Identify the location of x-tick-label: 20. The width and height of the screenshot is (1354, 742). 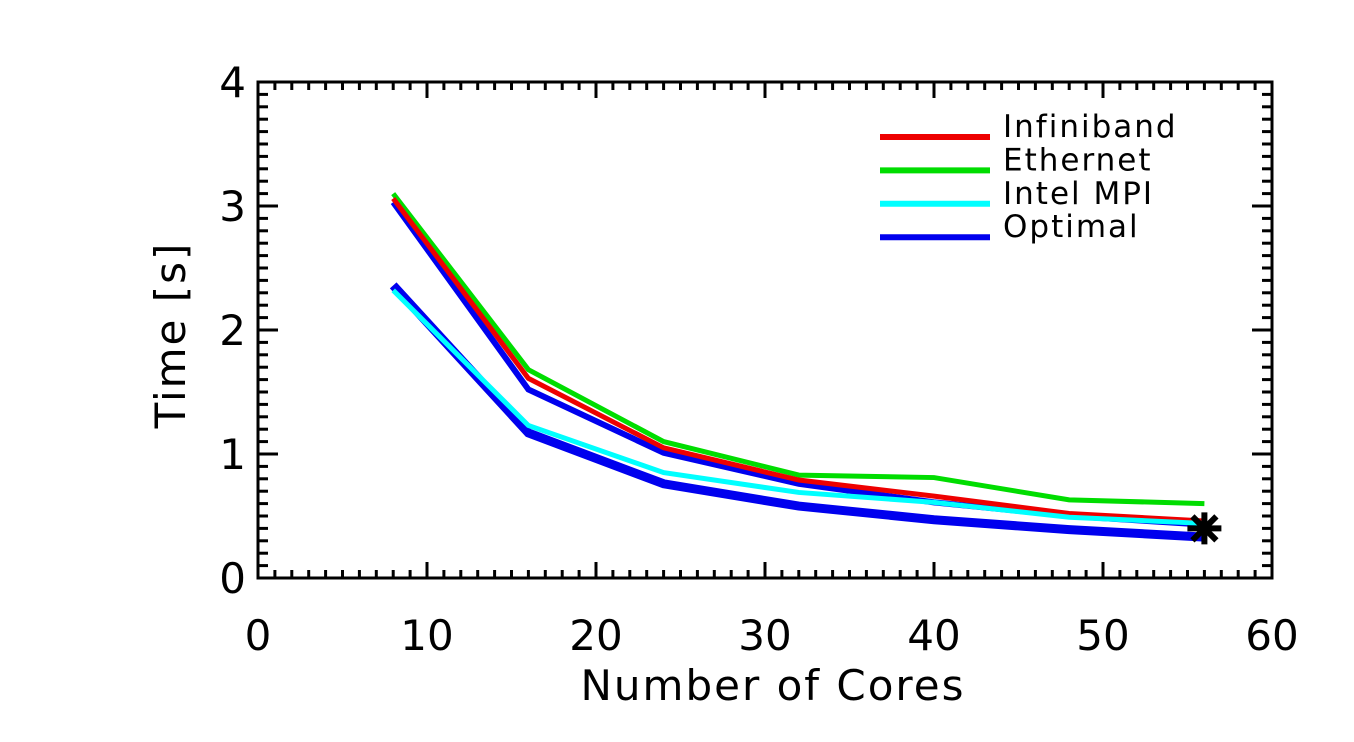
(595, 635).